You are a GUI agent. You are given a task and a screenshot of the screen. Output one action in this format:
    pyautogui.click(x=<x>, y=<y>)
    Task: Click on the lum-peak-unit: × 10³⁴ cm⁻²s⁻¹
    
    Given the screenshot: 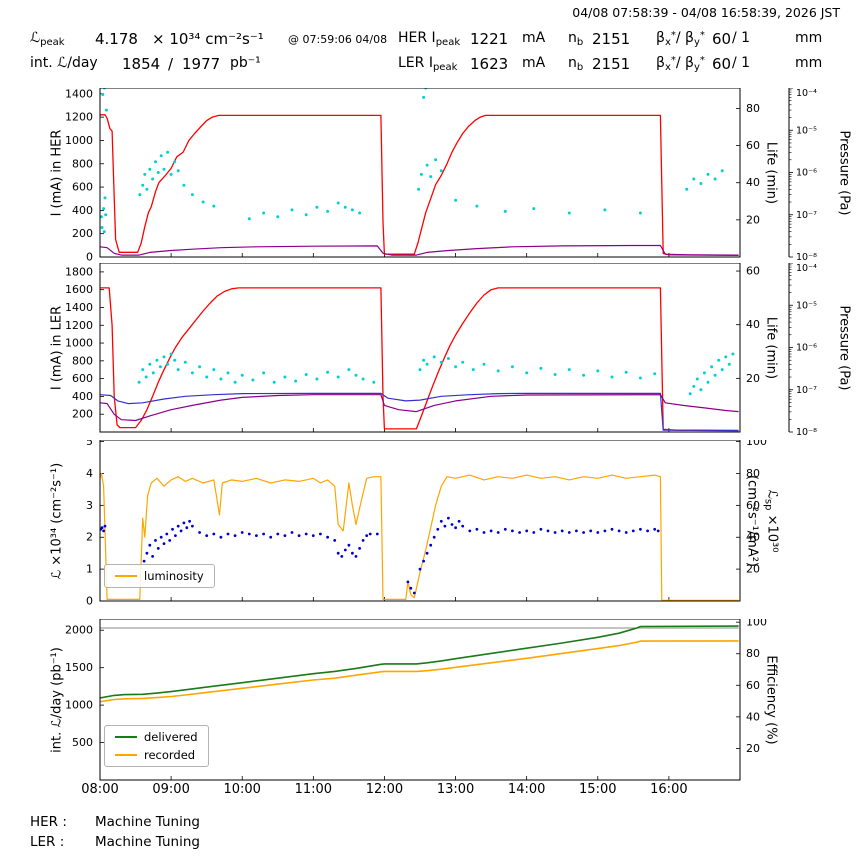 What is the action you would take?
    pyautogui.click(x=208, y=39)
    